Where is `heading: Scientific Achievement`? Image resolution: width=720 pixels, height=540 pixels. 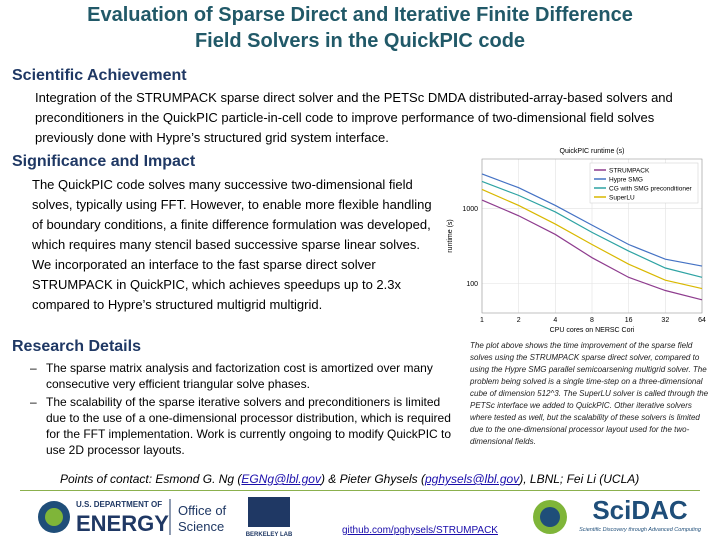
heading: Scientific Achievement is located at coordinates (99, 75).